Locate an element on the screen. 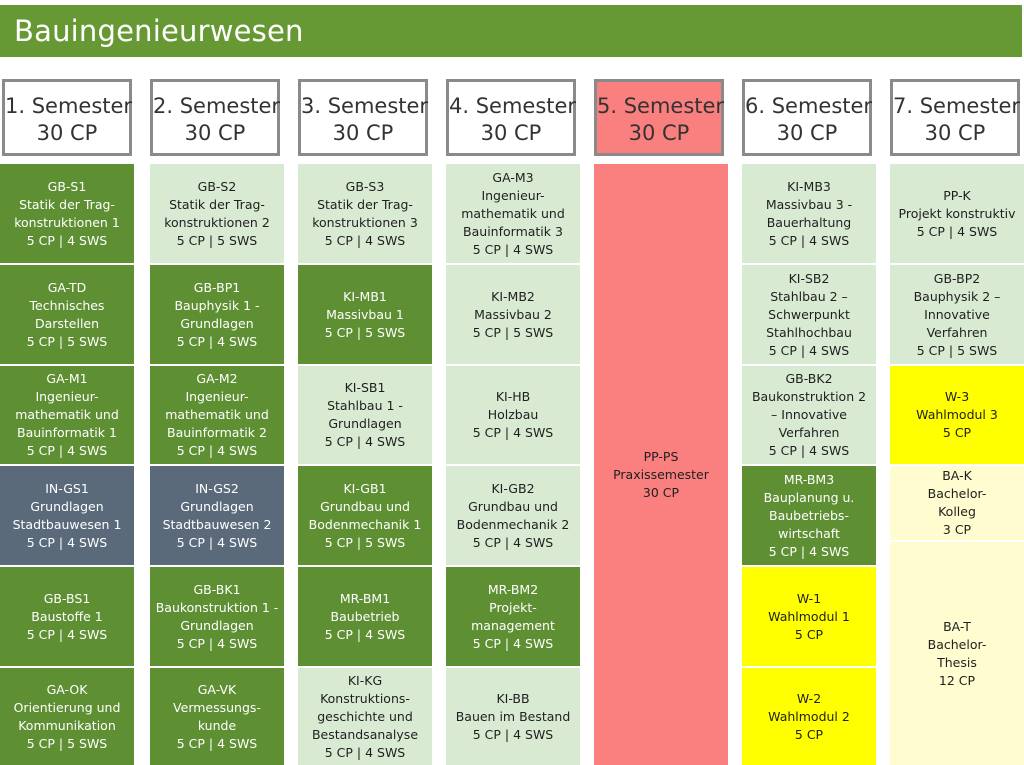  module-card: BA-K Bachelor- Kolleg 3 CP is located at coordinates (957, 504).